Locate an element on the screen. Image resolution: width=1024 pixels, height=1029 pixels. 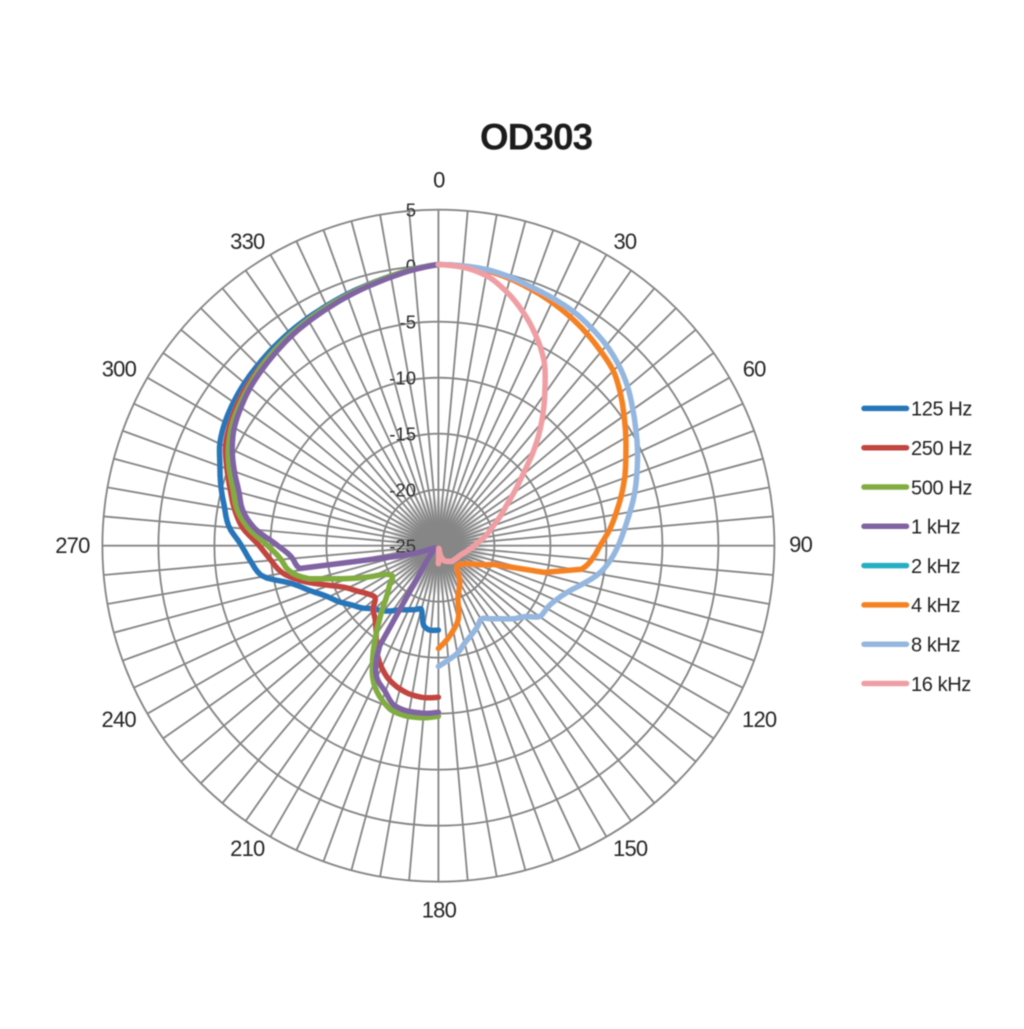
svg-text: 30 is located at coordinates (624, 241).